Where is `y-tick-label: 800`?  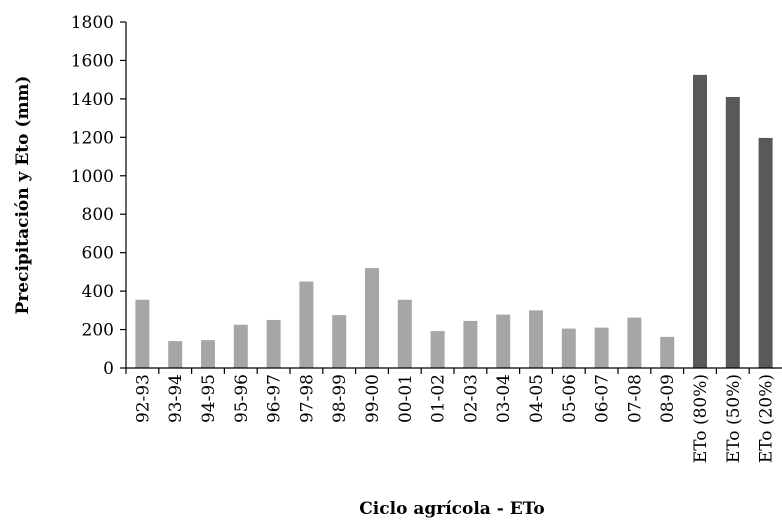 y-tick-label: 800 is located at coordinates (98, 215).